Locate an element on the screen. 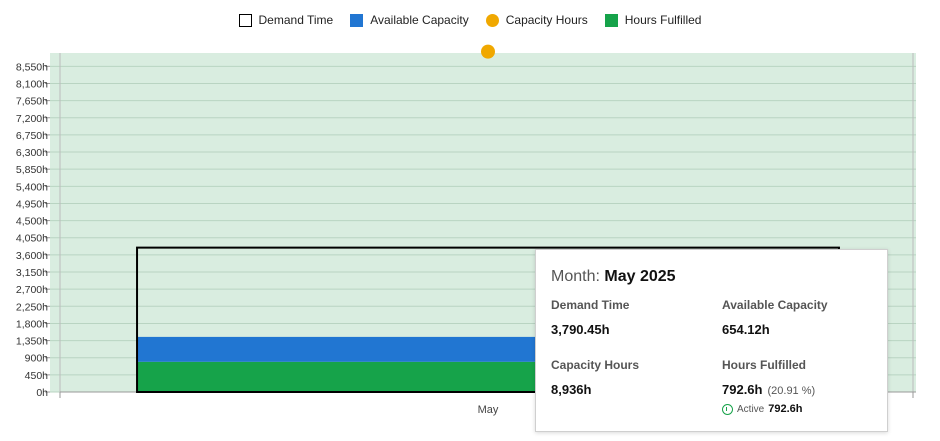  point-capacity-hours is located at coordinates (488, 51).